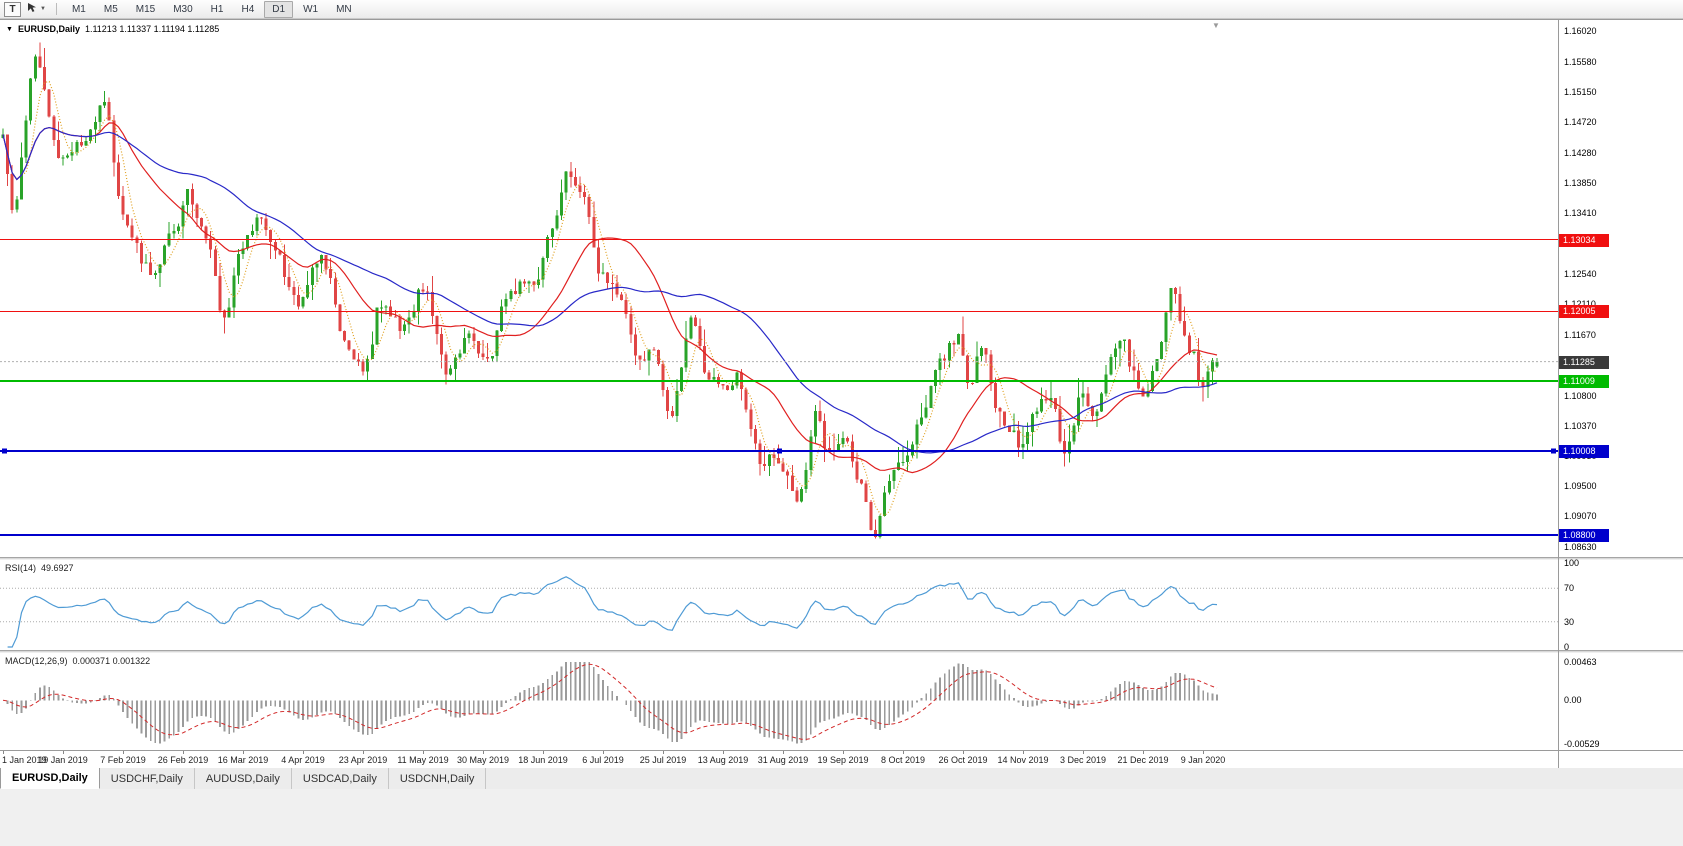  I want to click on chart-tab-usdcad: USDCAD,Daily, so click(340, 778).